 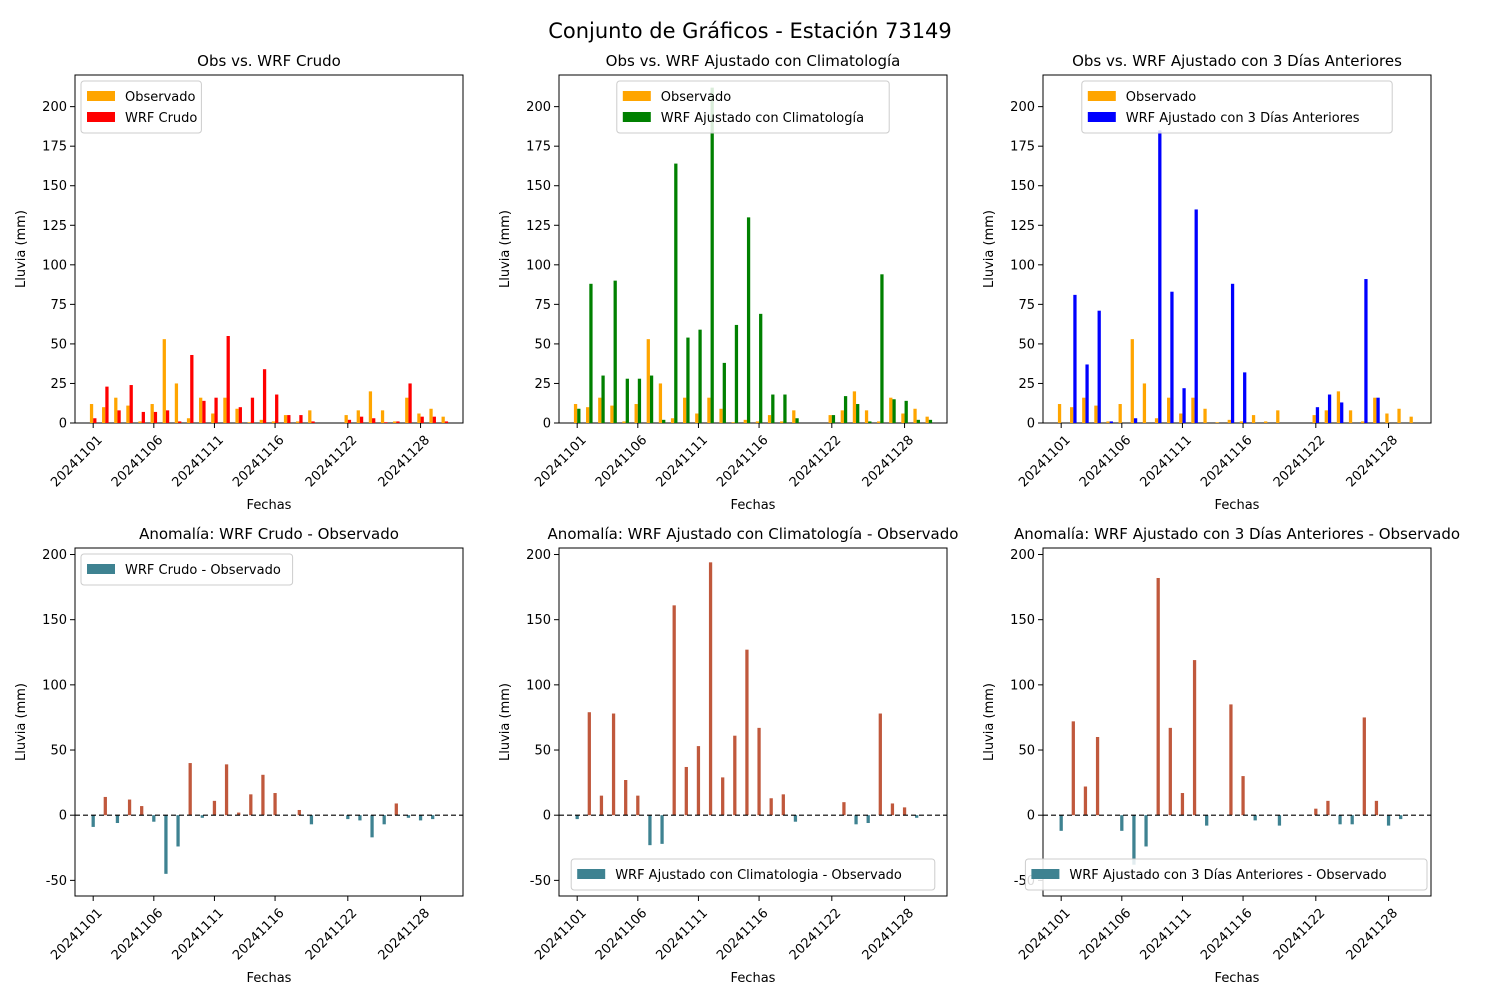 I want to click on chart-title: Anomalía: WRF Crudo - Observado, so click(x=269, y=534).